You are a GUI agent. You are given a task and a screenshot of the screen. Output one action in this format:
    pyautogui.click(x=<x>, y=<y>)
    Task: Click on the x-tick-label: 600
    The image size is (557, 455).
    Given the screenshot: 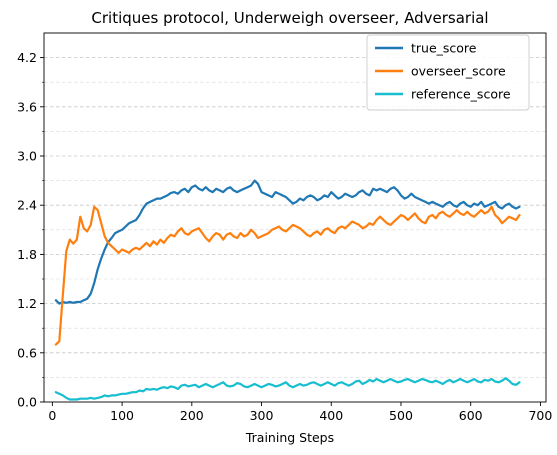 What is the action you would take?
    pyautogui.click(x=471, y=415)
    